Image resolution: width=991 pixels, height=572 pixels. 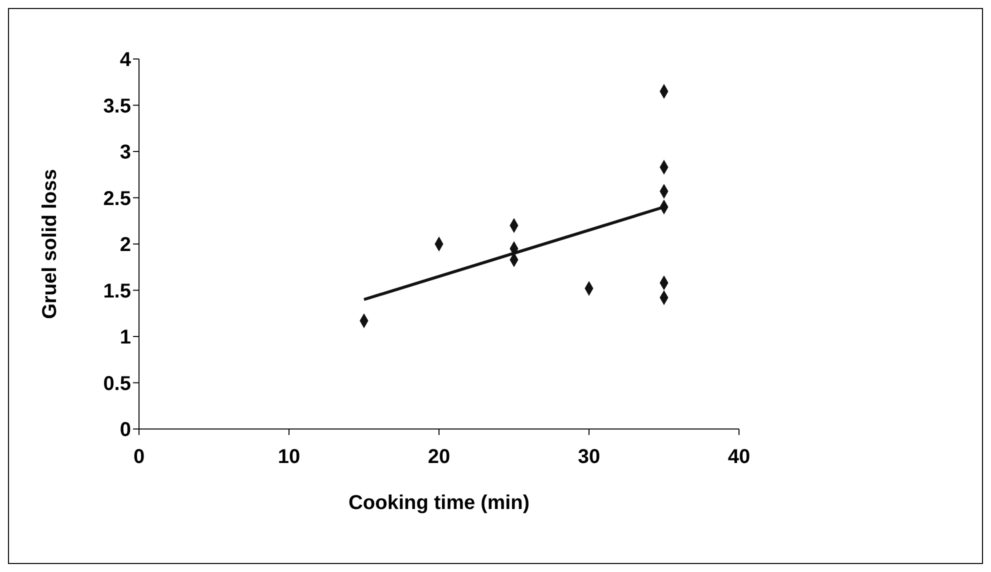 What do you see at coordinates (289, 457) in the screenshot?
I see `x-tick-label: 10` at bounding box center [289, 457].